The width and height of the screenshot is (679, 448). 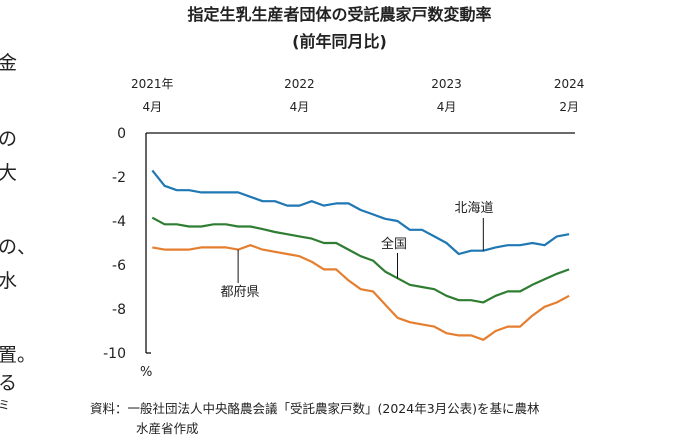 I want to click on cut-off-text: ミ, so click(x=5, y=405).